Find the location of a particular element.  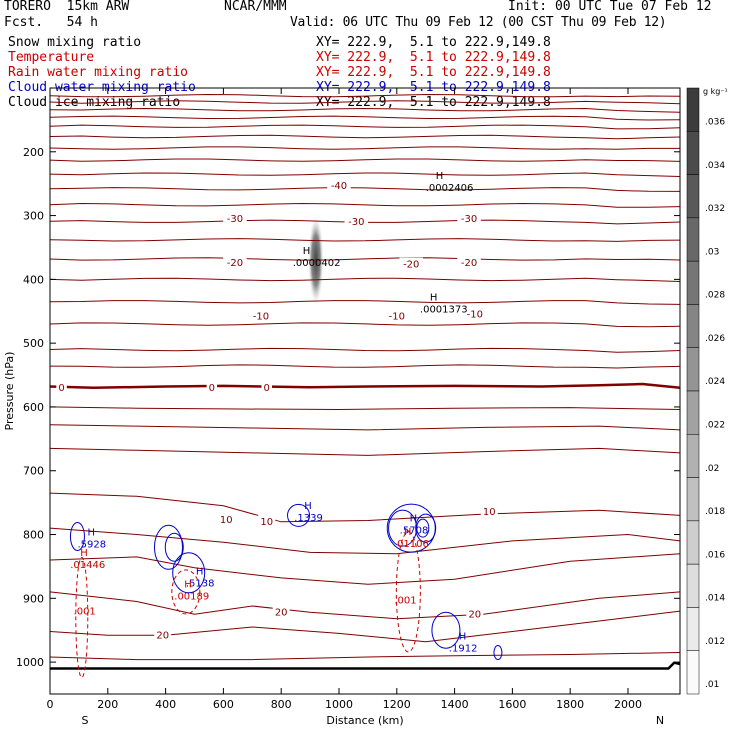

north-label: N is located at coordinates (660, 720).